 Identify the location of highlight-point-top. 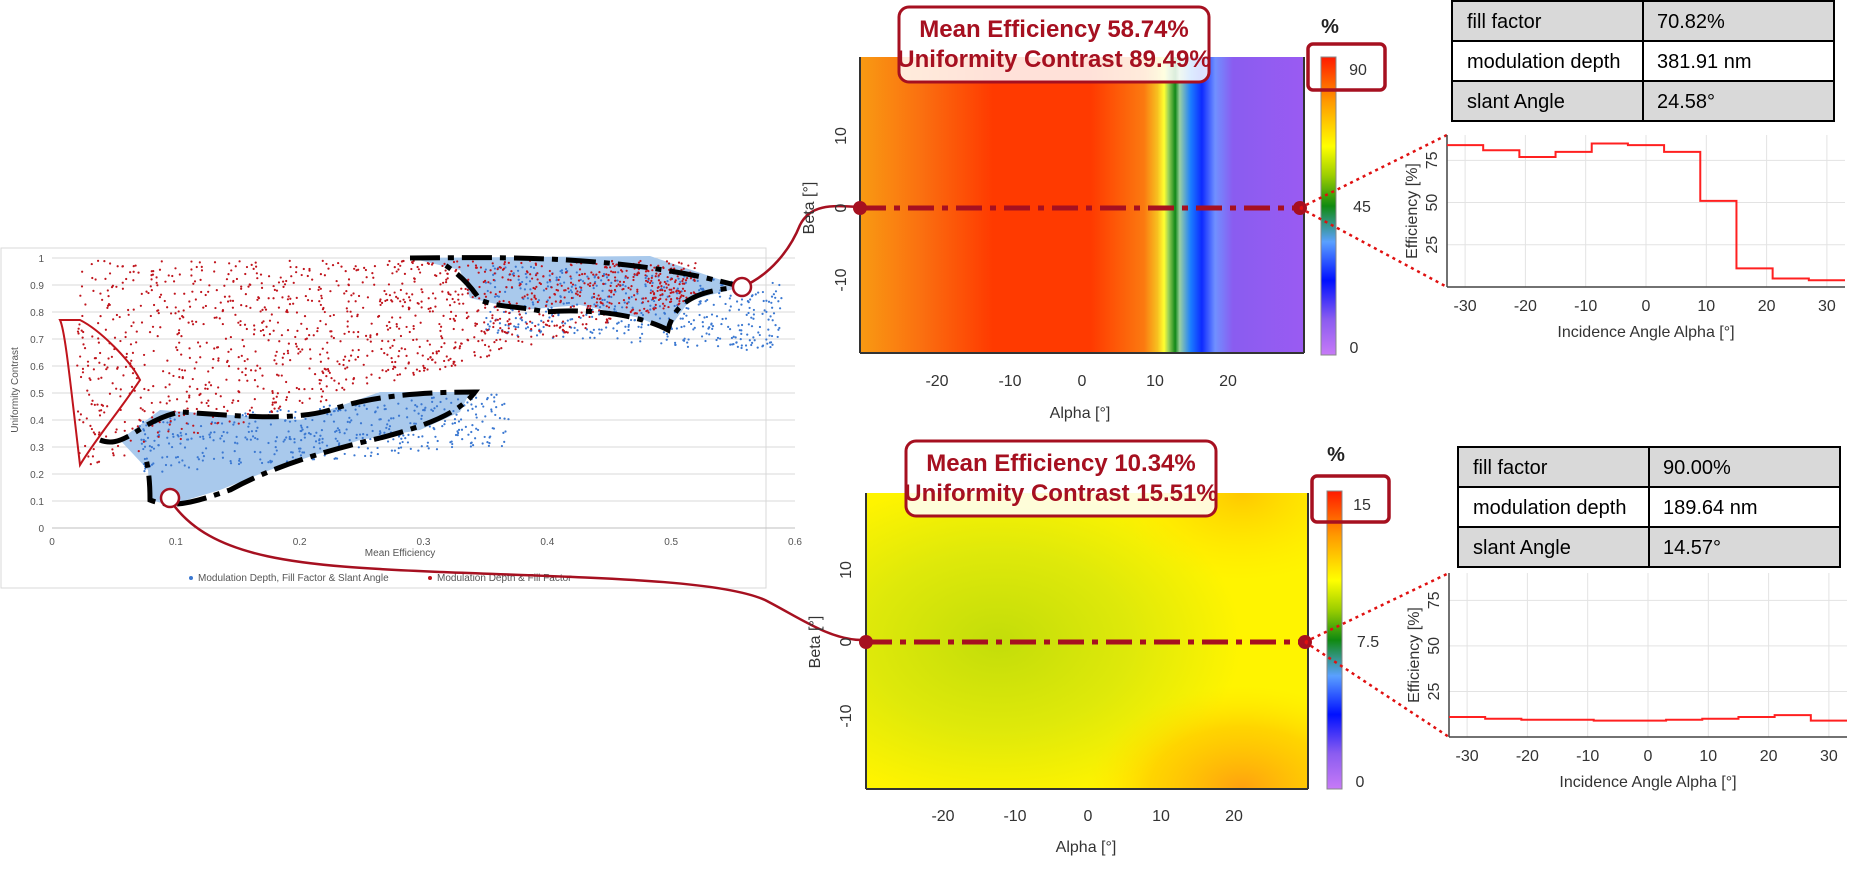
(742, 287).